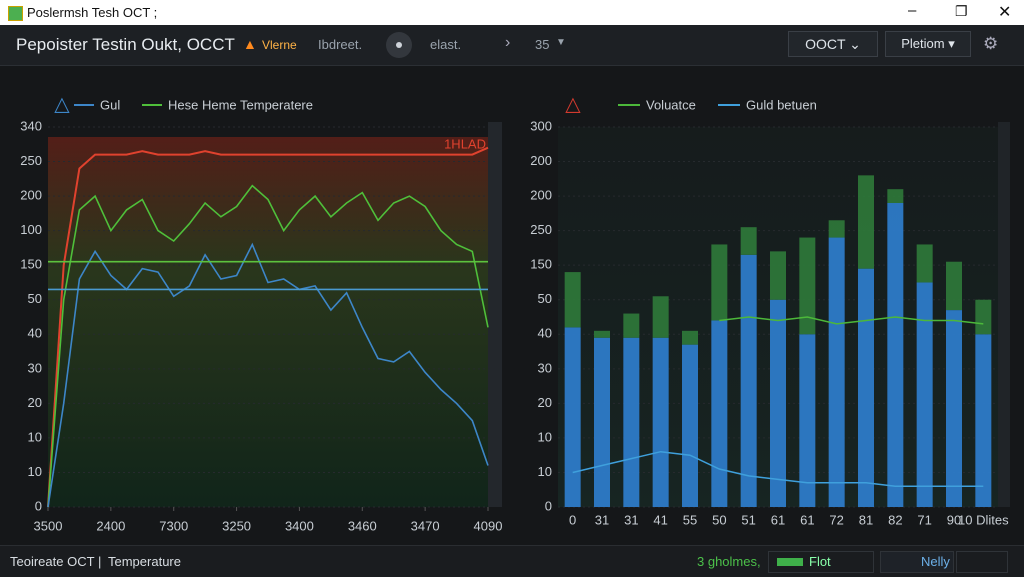 The width and height of the screenshot is (1024, 577). I want to click on x-tick-label: 81, so click(866, 519).